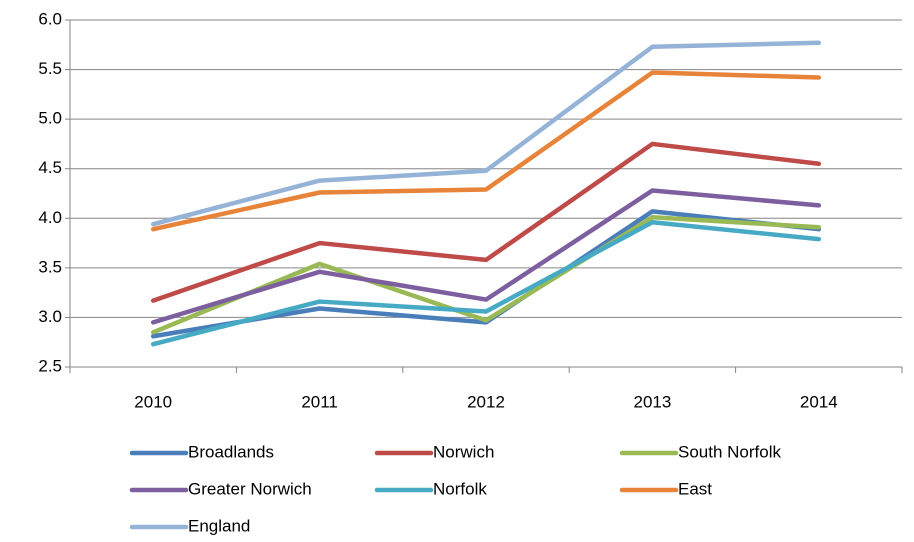 The width and height of the screenshot is (914, 542). Describe the element at coordinates (50, 316) in the screenshot. I see `y-tick-label: 3.0` at that location.